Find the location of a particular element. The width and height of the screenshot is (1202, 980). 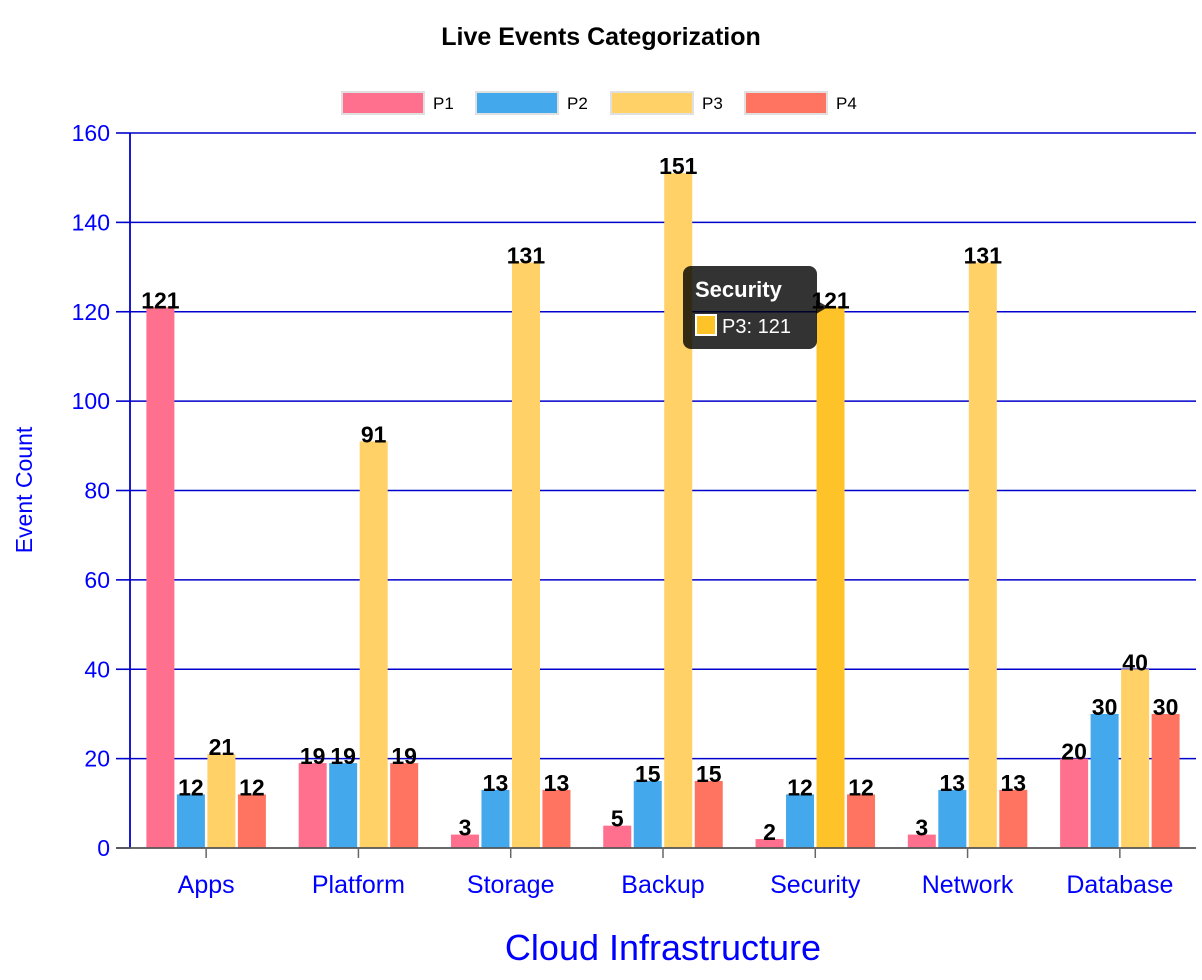

data-label-p1-security: 2 is located at coordinates (769, 832).